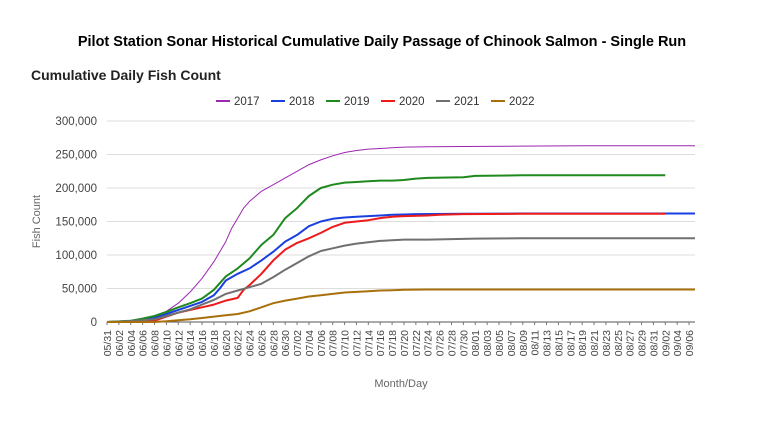  What do you see at coordinates (631, 343) in the screenshot?
I see `x-tick-label: 08/27` at bounding box center [631, 343].